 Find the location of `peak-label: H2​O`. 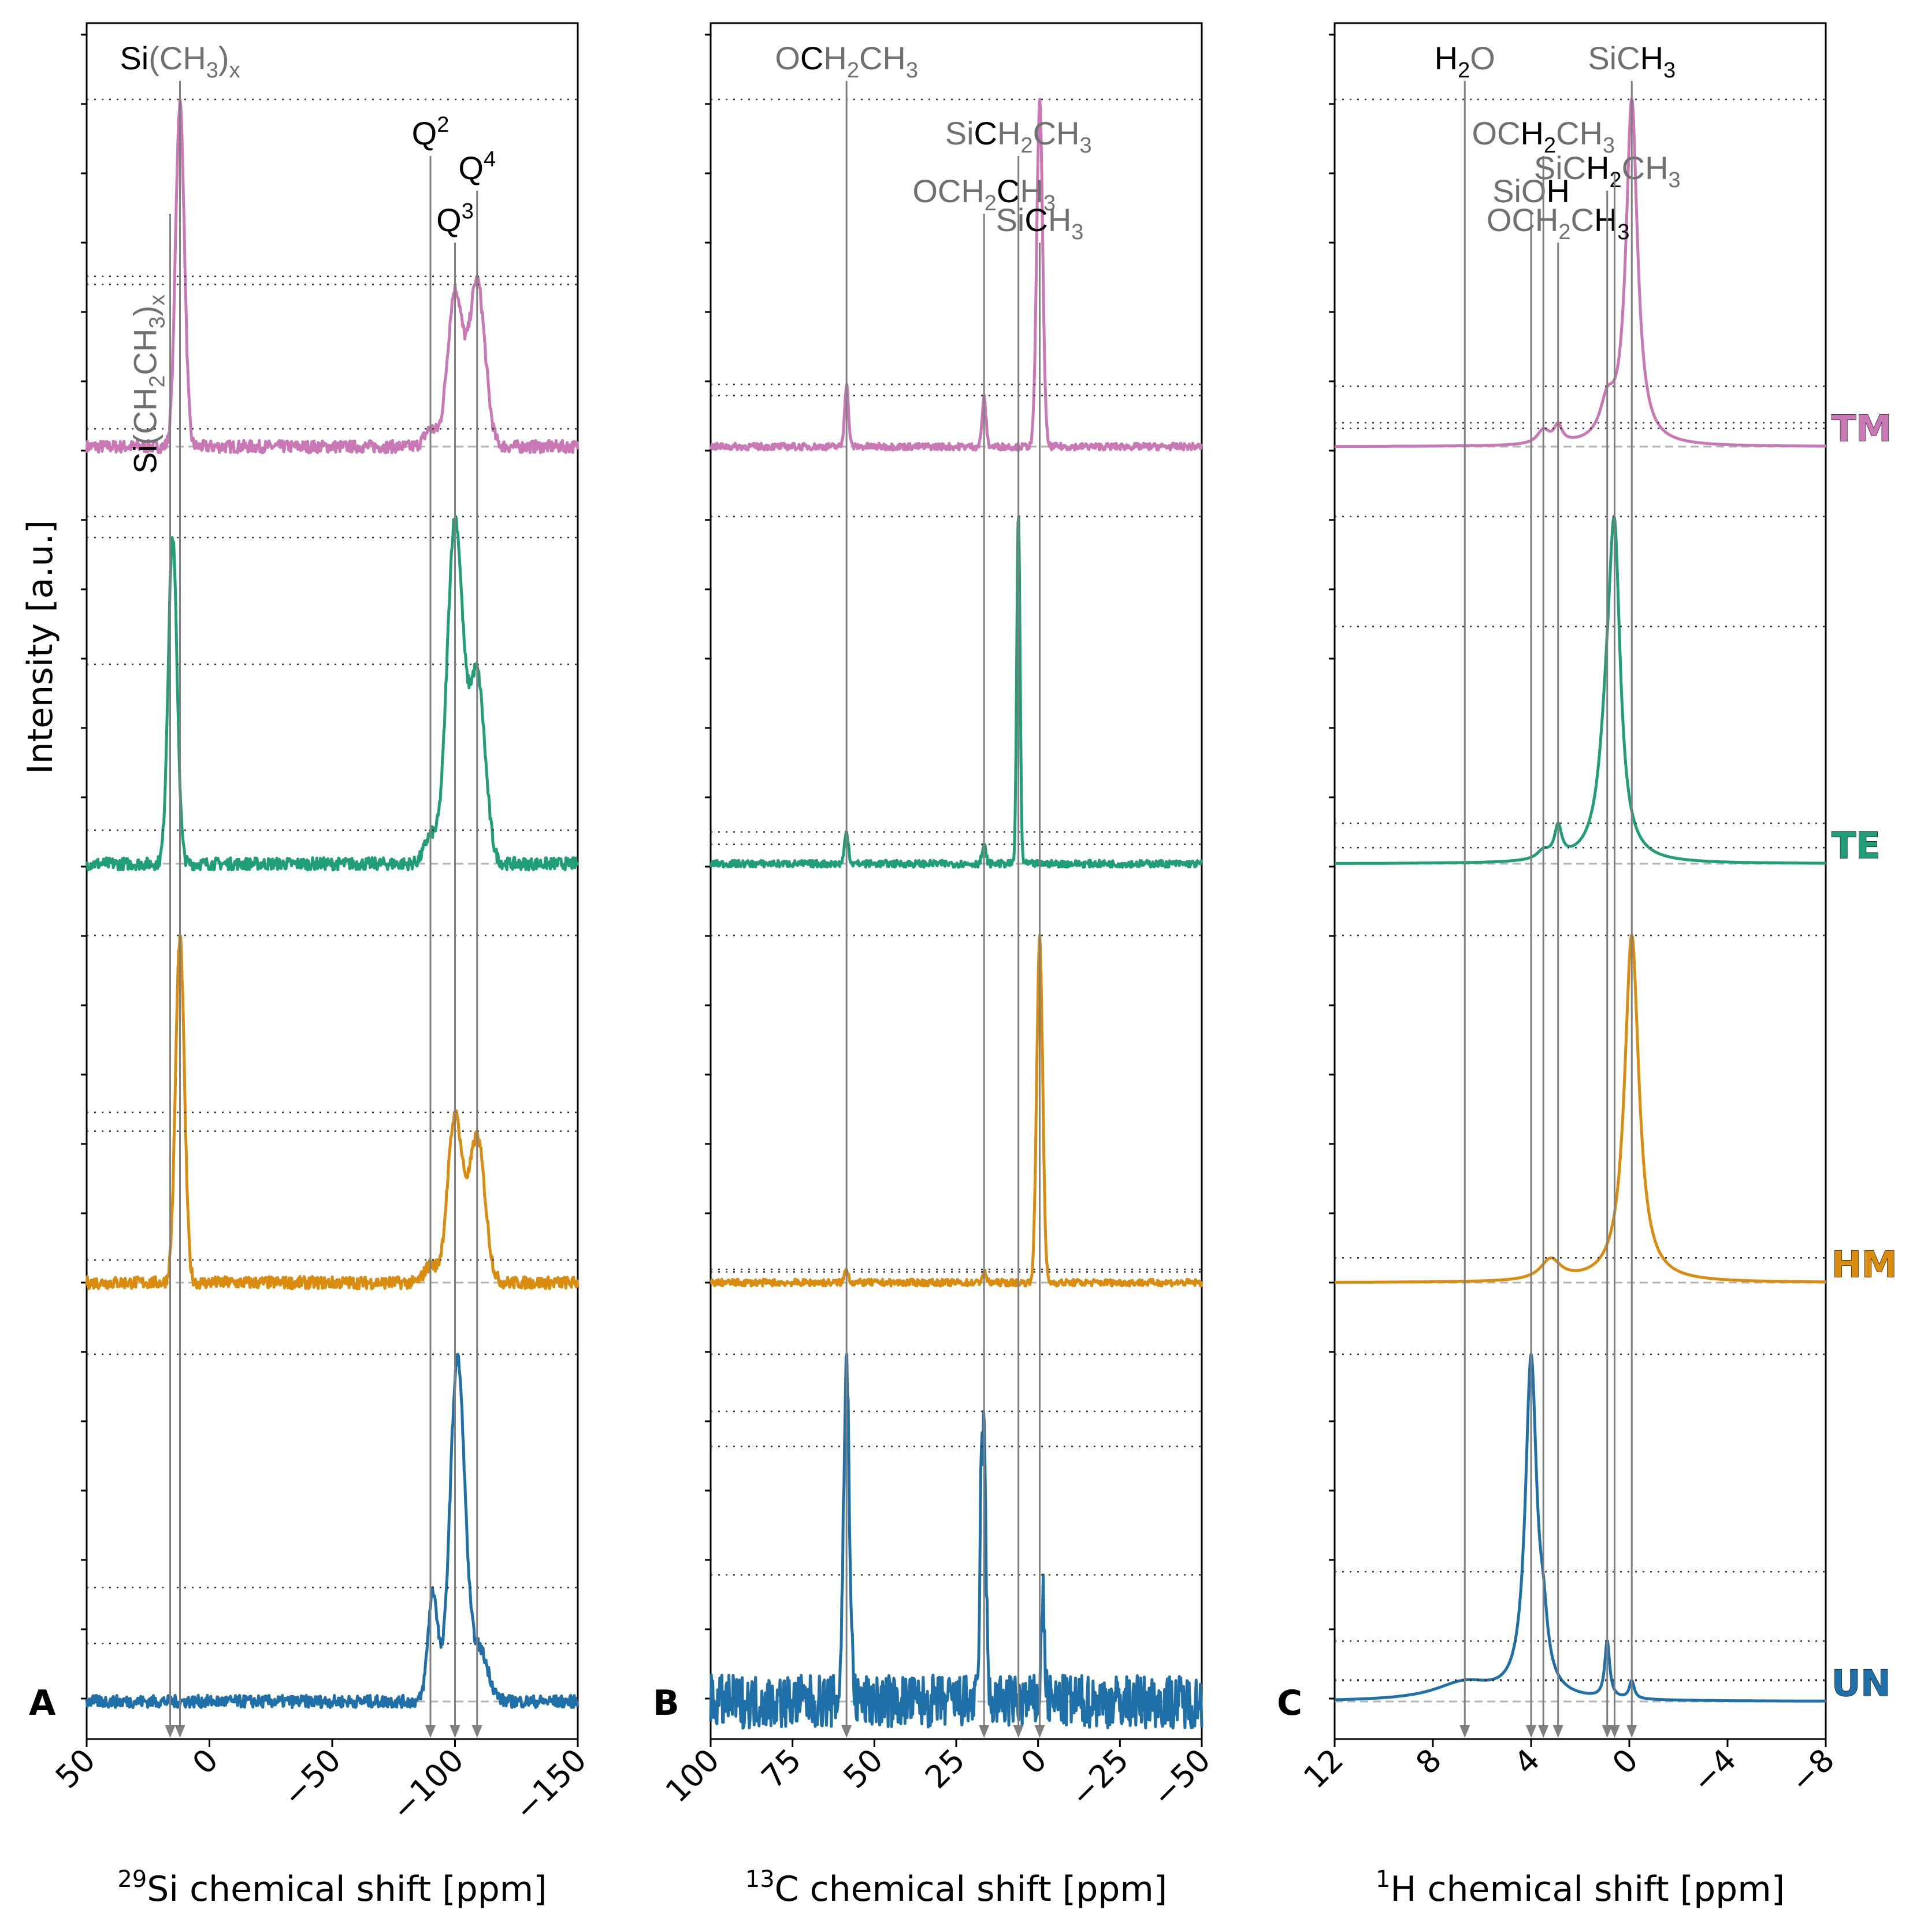

peak-label: H2​O is located at coordinates (1465, 61).